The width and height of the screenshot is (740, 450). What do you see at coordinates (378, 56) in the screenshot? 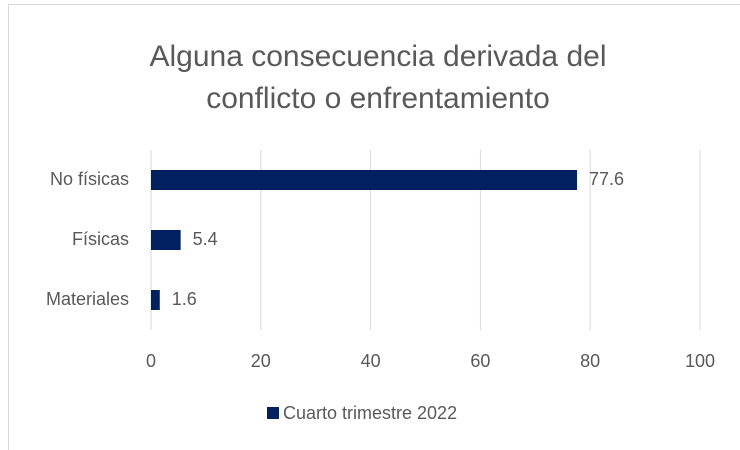
I see `chart-title: Alguna consecuencia derivada del` at bounding box center [378, 56].